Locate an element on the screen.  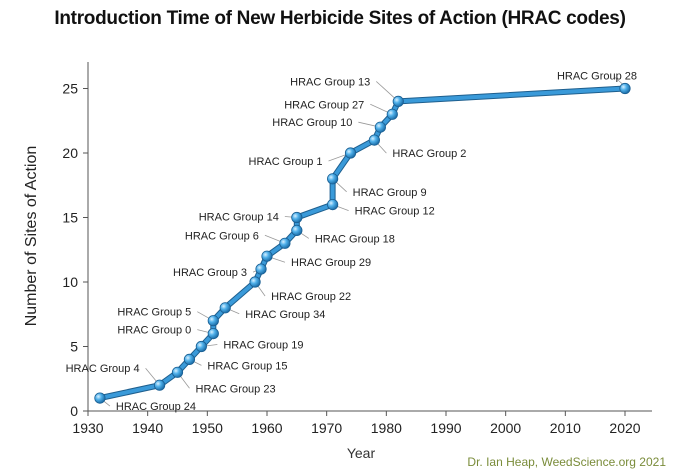
y-tick-label: 25 is located at coordinates (70, 89).